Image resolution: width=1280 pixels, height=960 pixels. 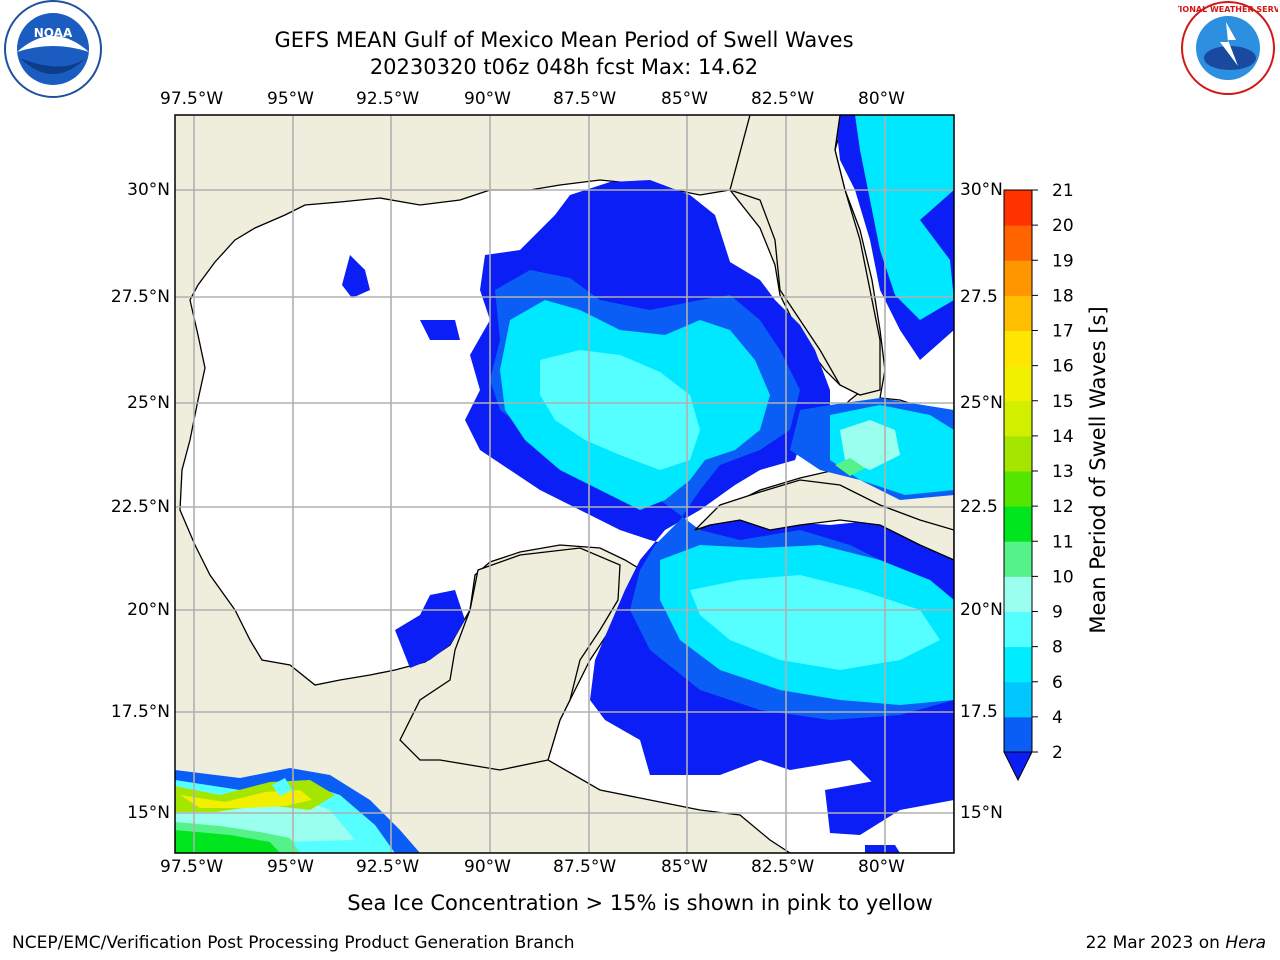 I want to click on lat-label-left: 15°N, so click(x=148, y=813).